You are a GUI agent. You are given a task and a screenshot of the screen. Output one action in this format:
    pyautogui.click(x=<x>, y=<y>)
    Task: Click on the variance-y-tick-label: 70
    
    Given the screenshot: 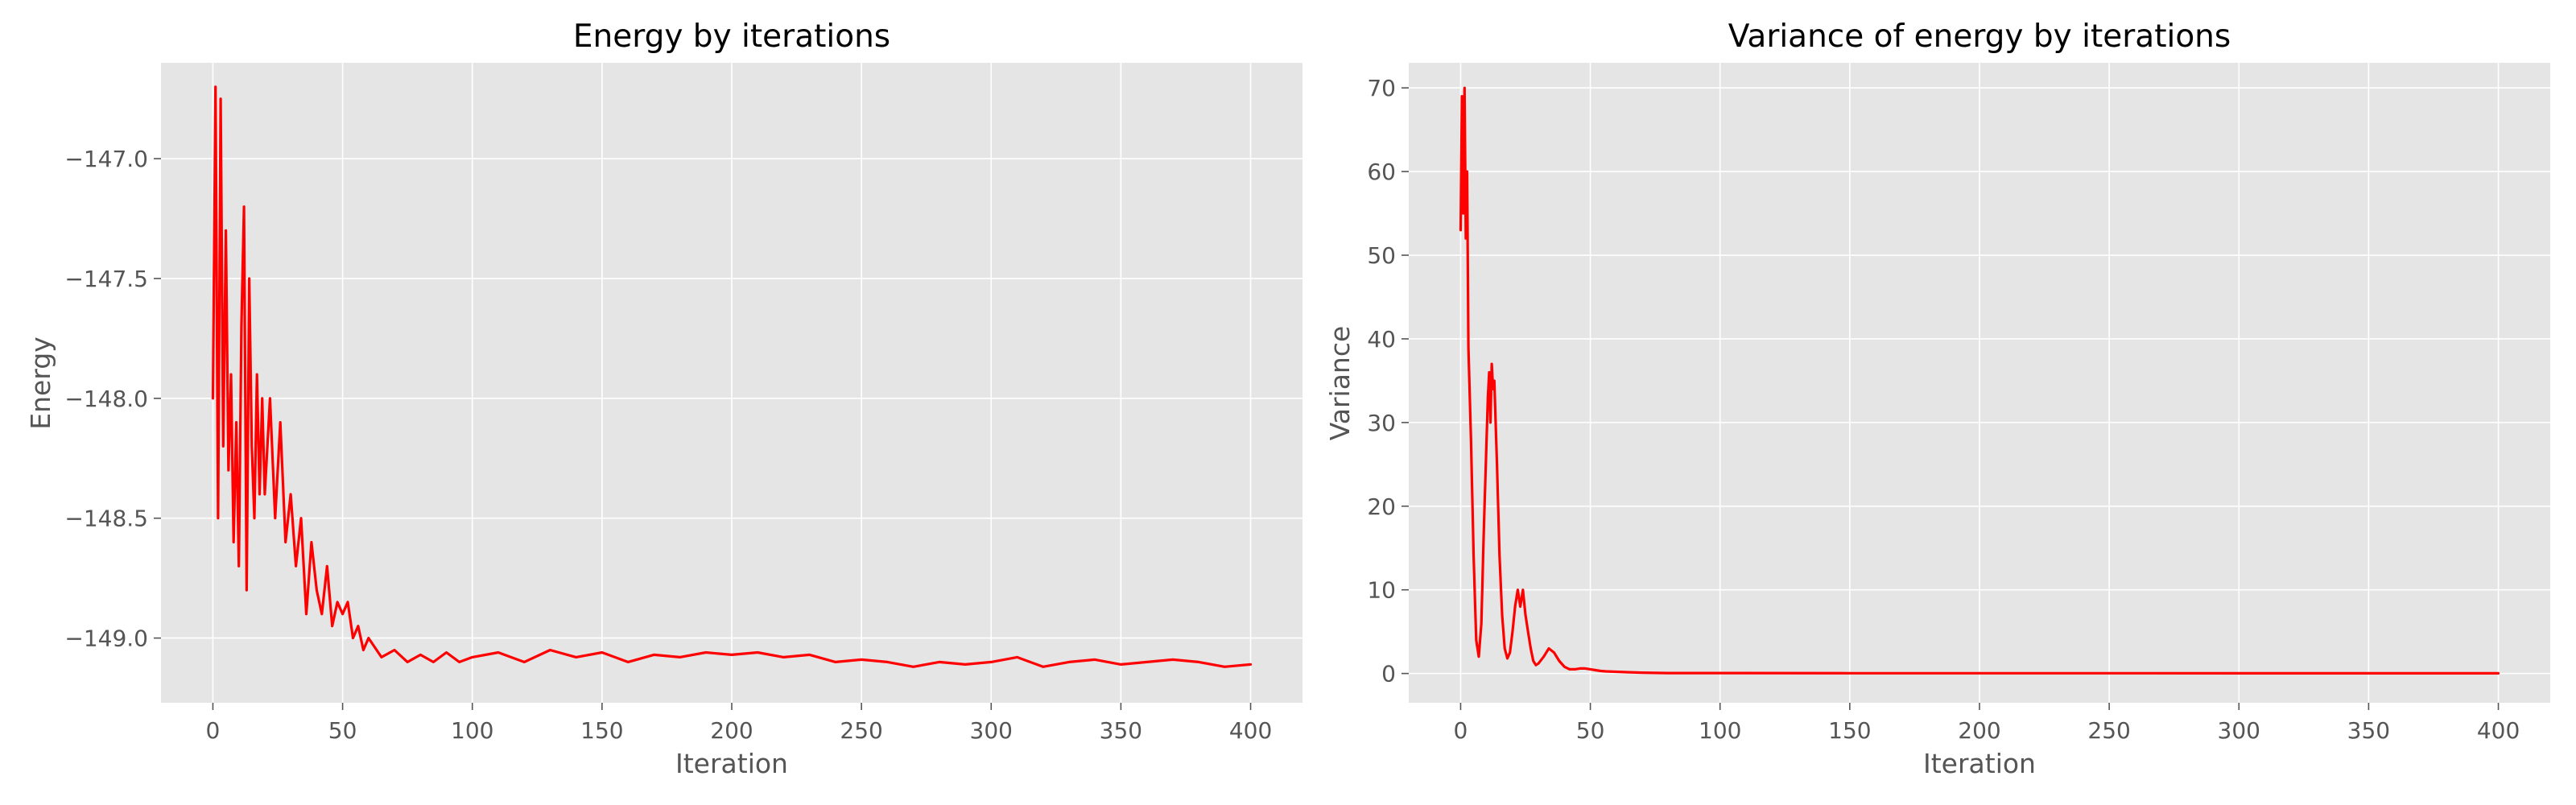 What is the action you would take?
    pyautogui.click(x=1381, y=88)
    